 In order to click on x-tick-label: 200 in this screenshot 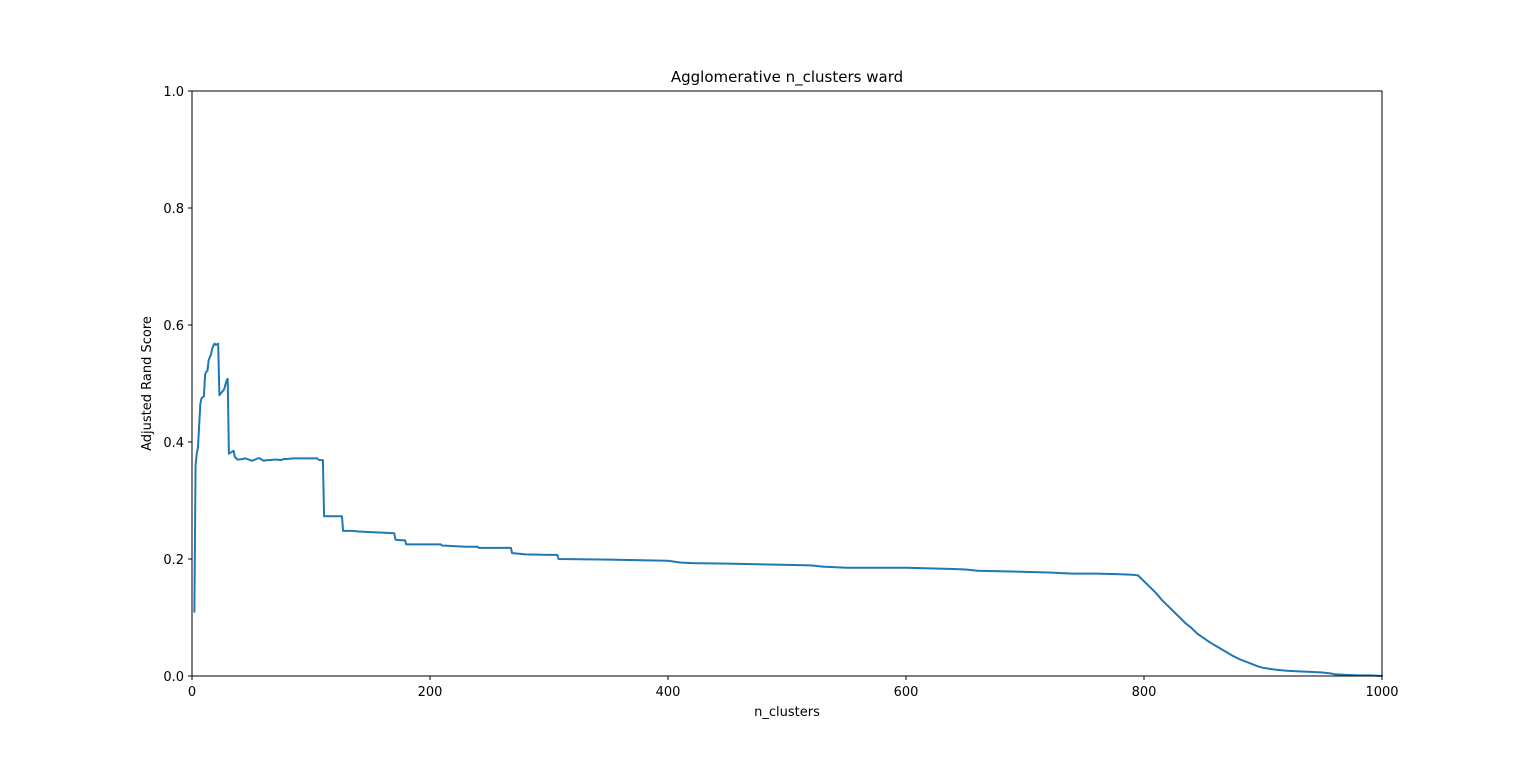, I will do `click(430, 692)`.